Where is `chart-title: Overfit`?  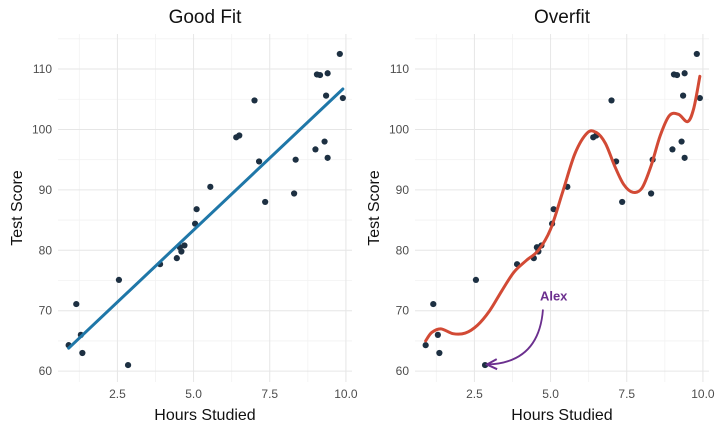 chart-title: Overfit is located at coordinates (562, 17).